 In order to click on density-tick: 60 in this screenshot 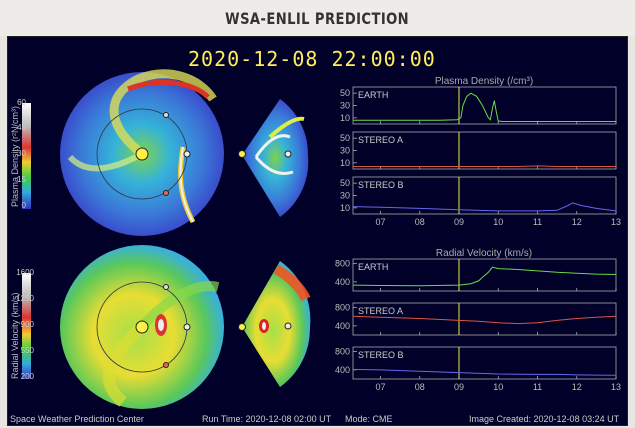, I will do `click(21, 102)`.